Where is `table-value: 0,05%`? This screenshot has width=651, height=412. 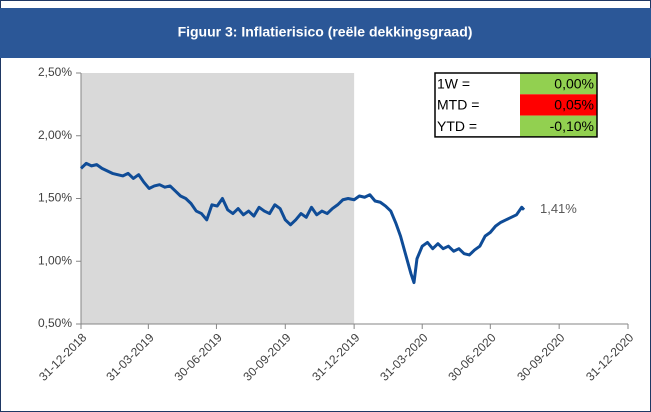
table-value: 0,05% is located at coordinates (574, 105).